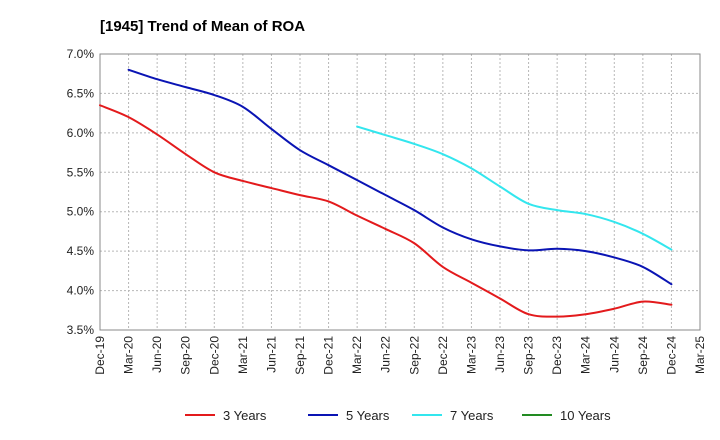 This screenshot has width=720, height=440. Describe the element at coordinates (671, 355) in the screenshot. I see `x-tick-label: Dec-24` at that location.